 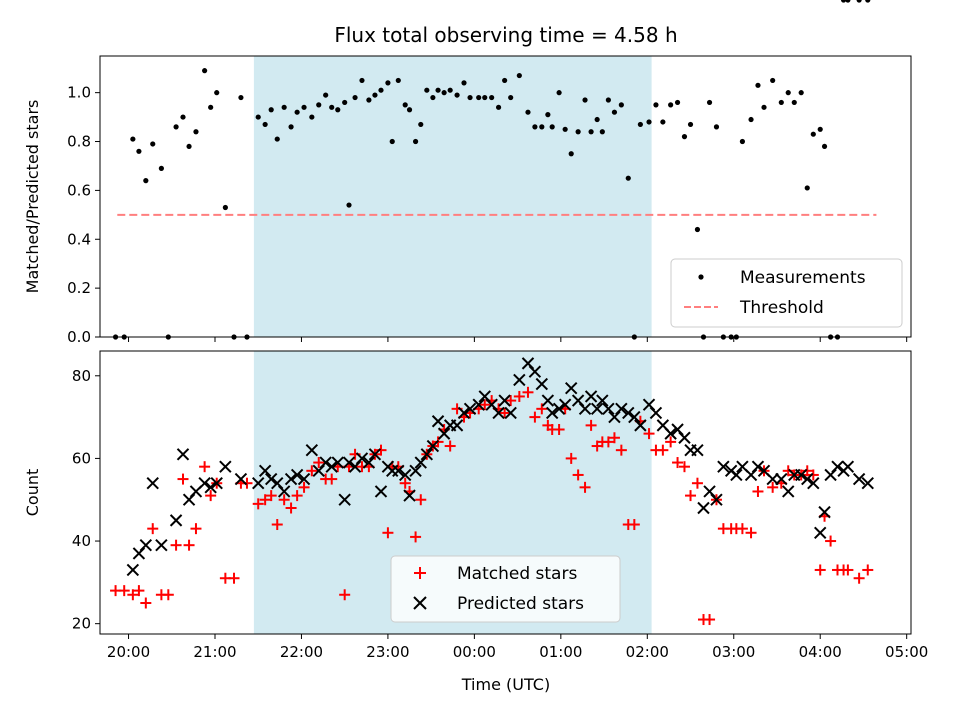 What do you see at coordinates (81, 458) in the screenshot?
I see `y-tick-label: 60` at bounding box center [81, 458].